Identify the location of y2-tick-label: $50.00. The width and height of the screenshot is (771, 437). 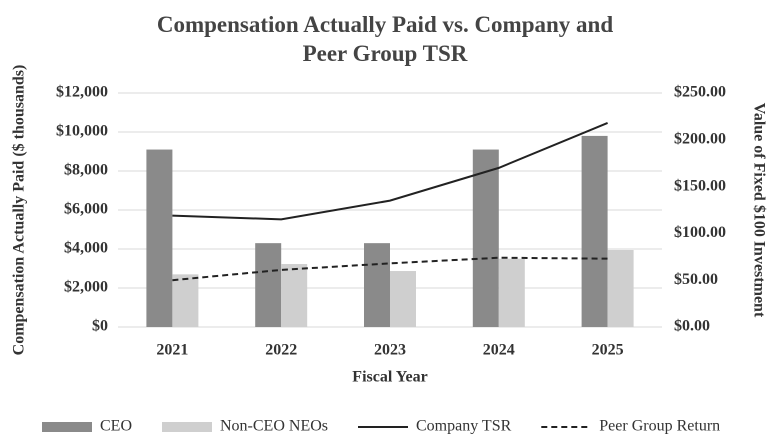
(696, 279).